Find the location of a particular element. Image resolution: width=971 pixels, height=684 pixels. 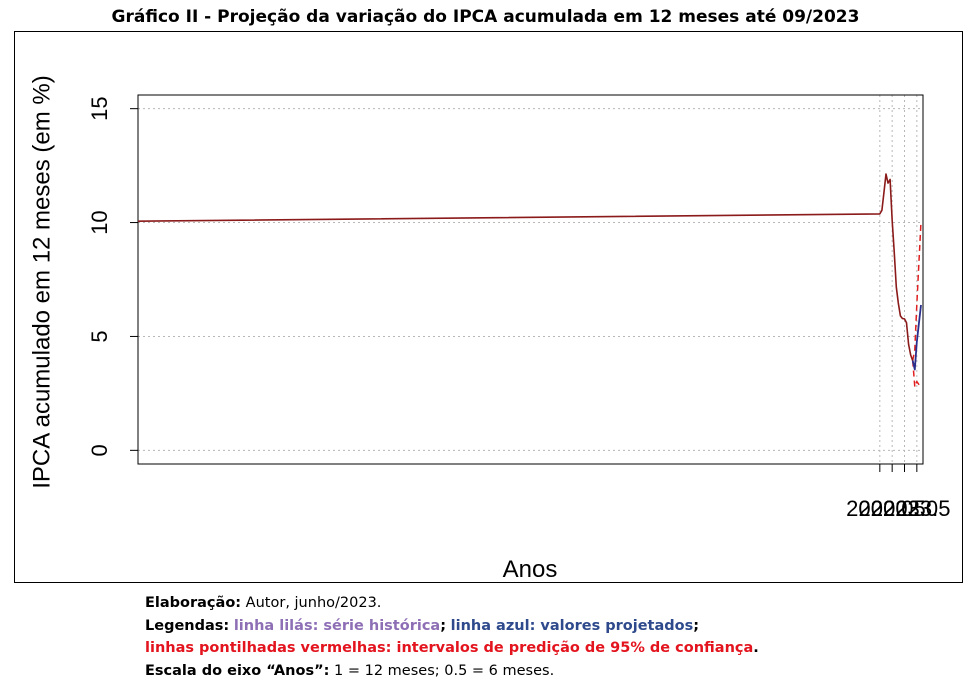

y-axis-label: IPCA acumulado em 12 meses (em %) is located at coordinates (41, 282).